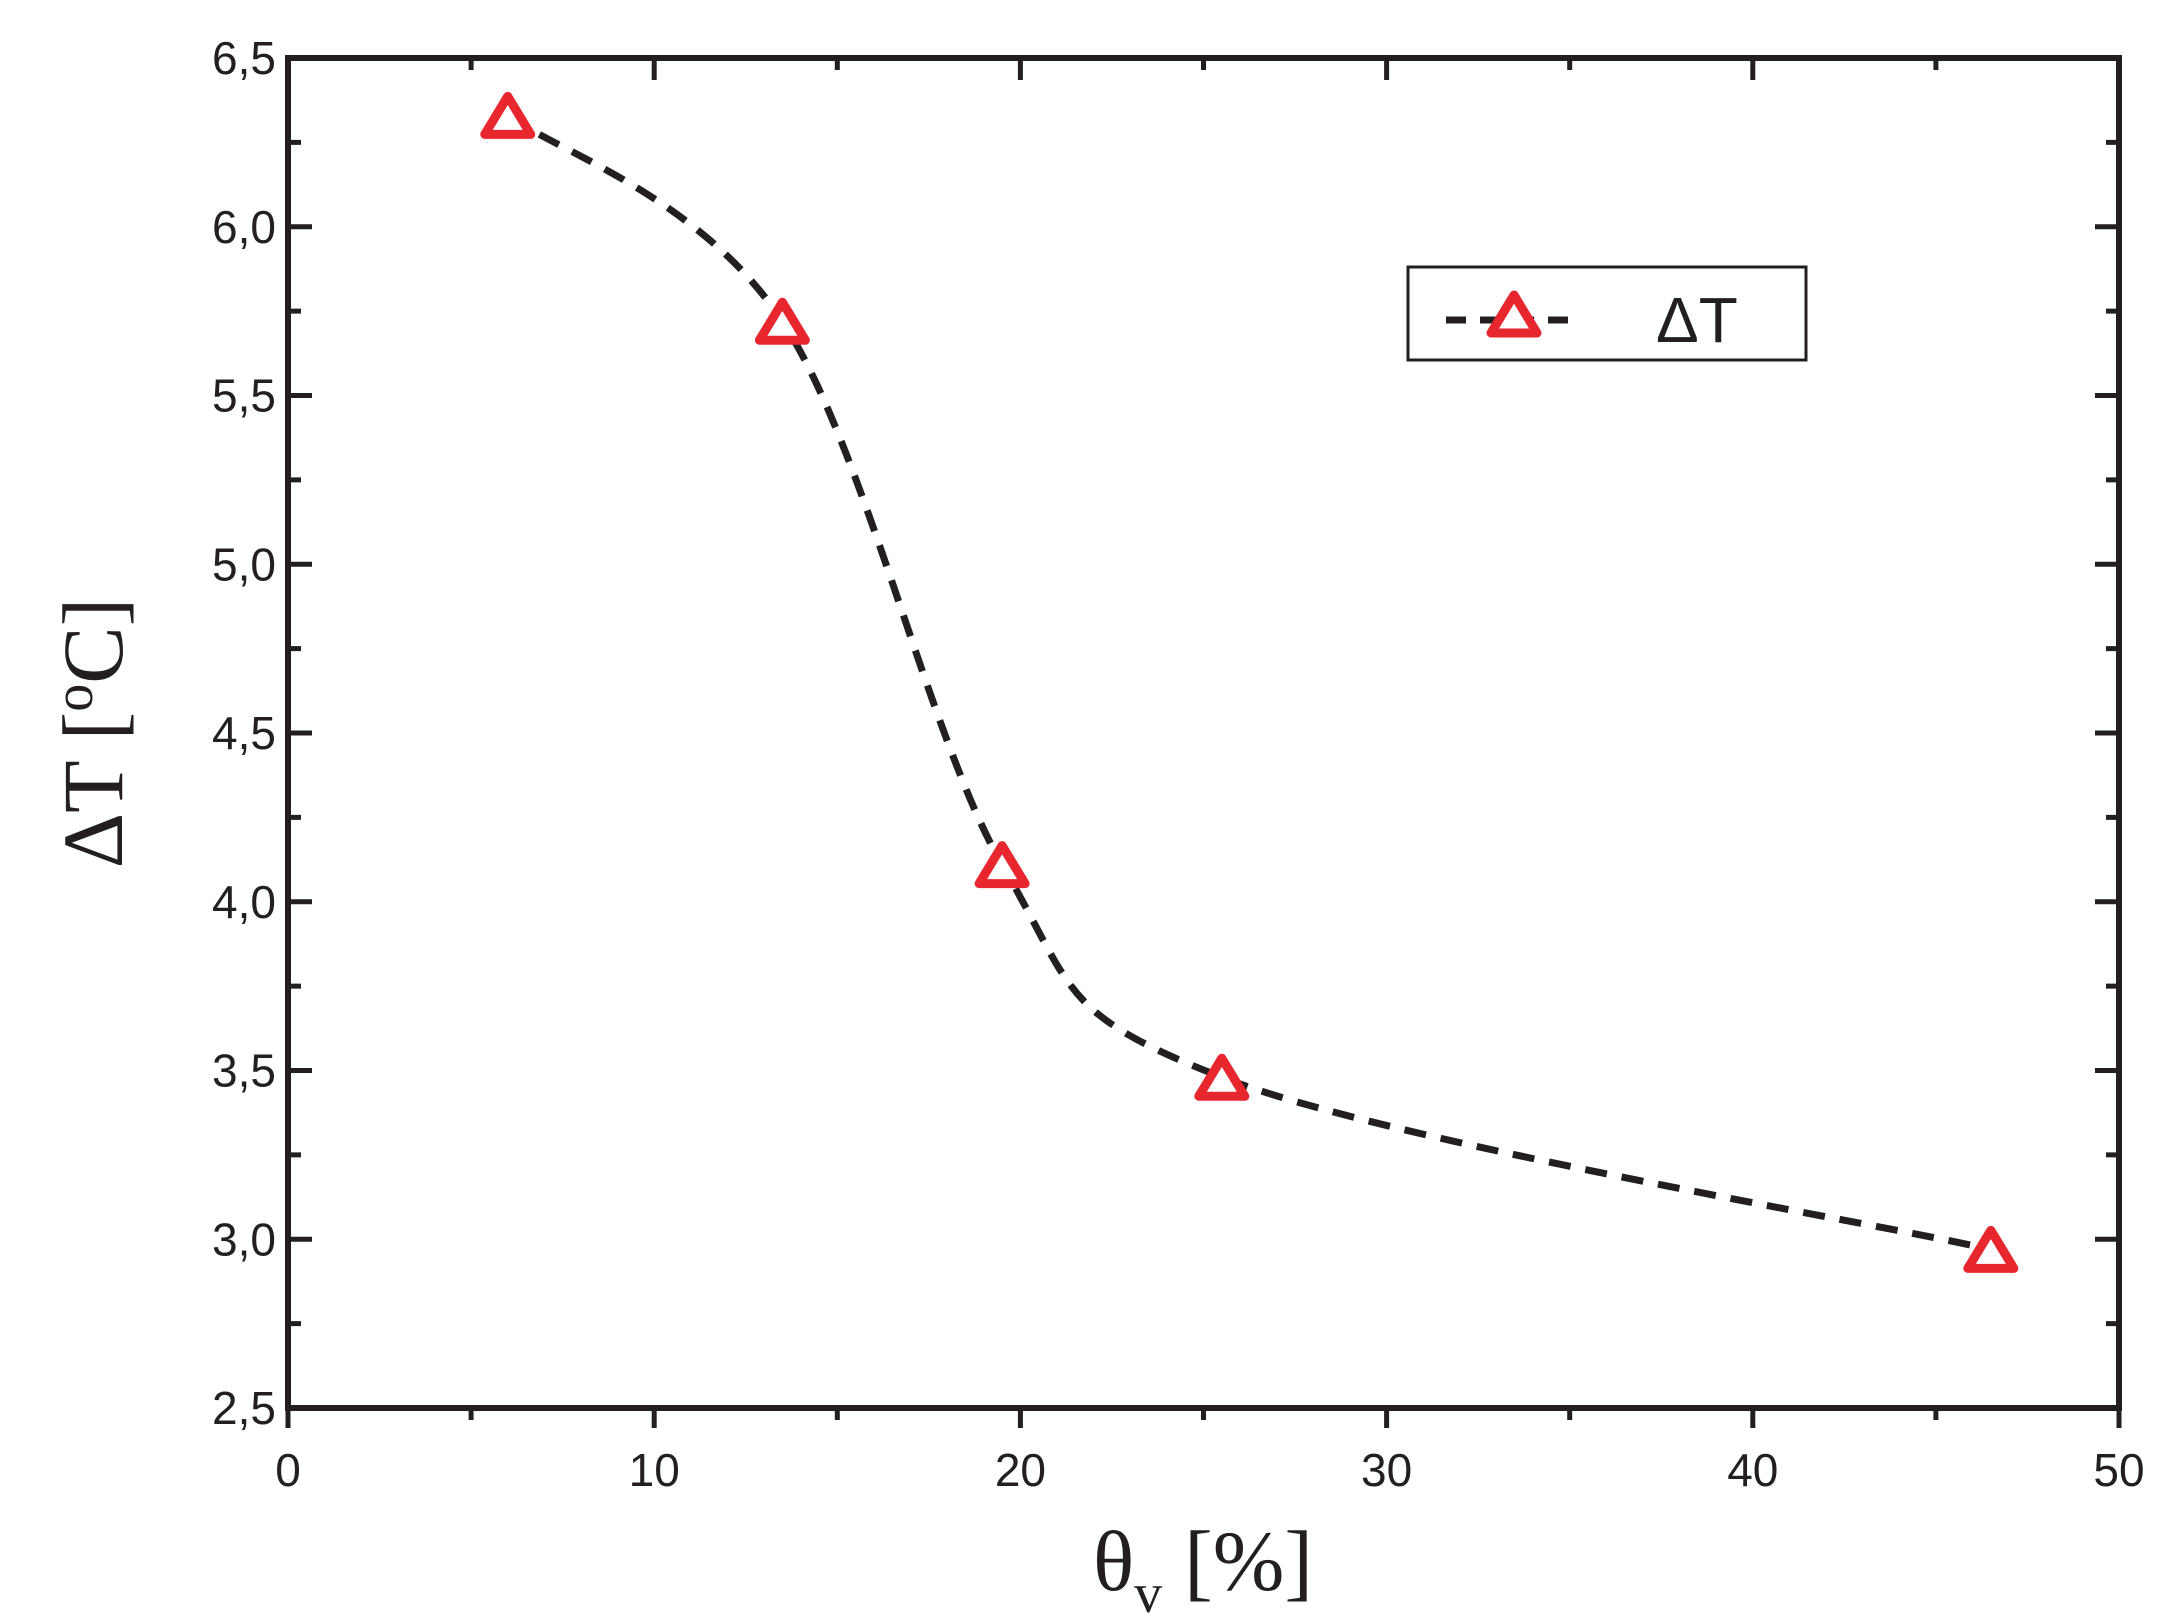 The image size is (2164, 1621). Describe the element at coordinates (1248, 1561) in the screenshot. I see `x-axis-title-unit: [%]` at that location.